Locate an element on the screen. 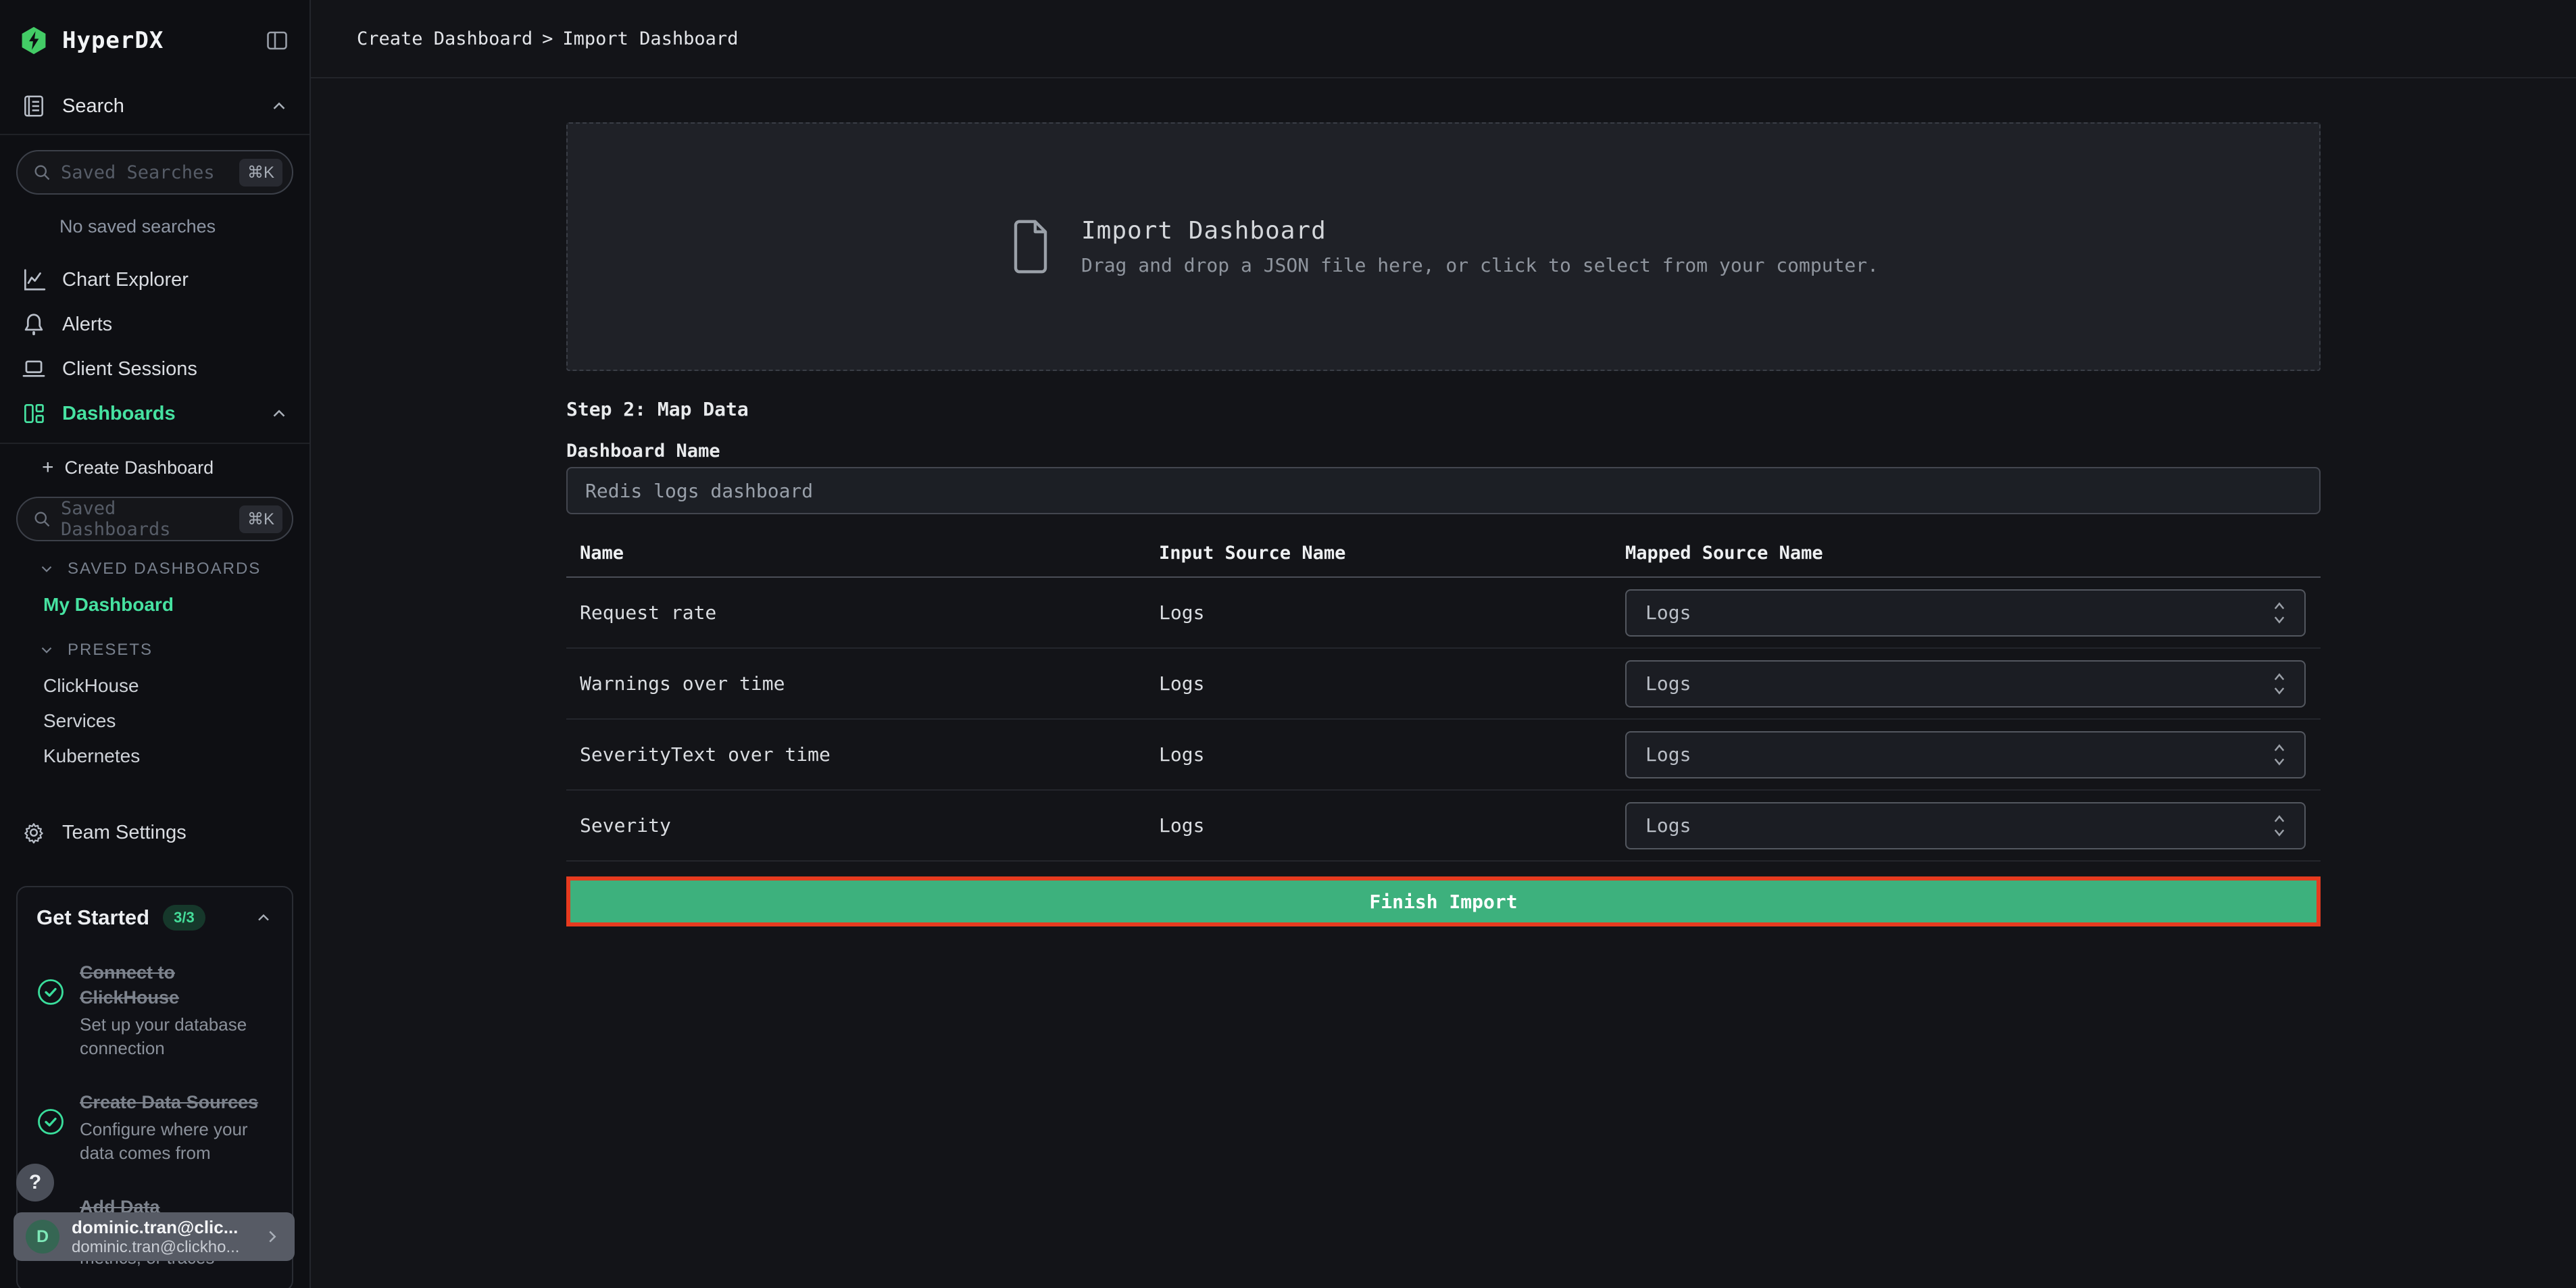 This screenshot has height=1288, width=2576. column-header-name: Name is located at coordinates (602, 553).